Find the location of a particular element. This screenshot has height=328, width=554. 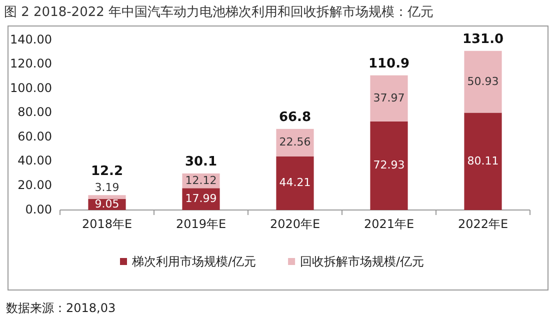

y-tick-label: 60.00 is located at coordinates (35, 136).